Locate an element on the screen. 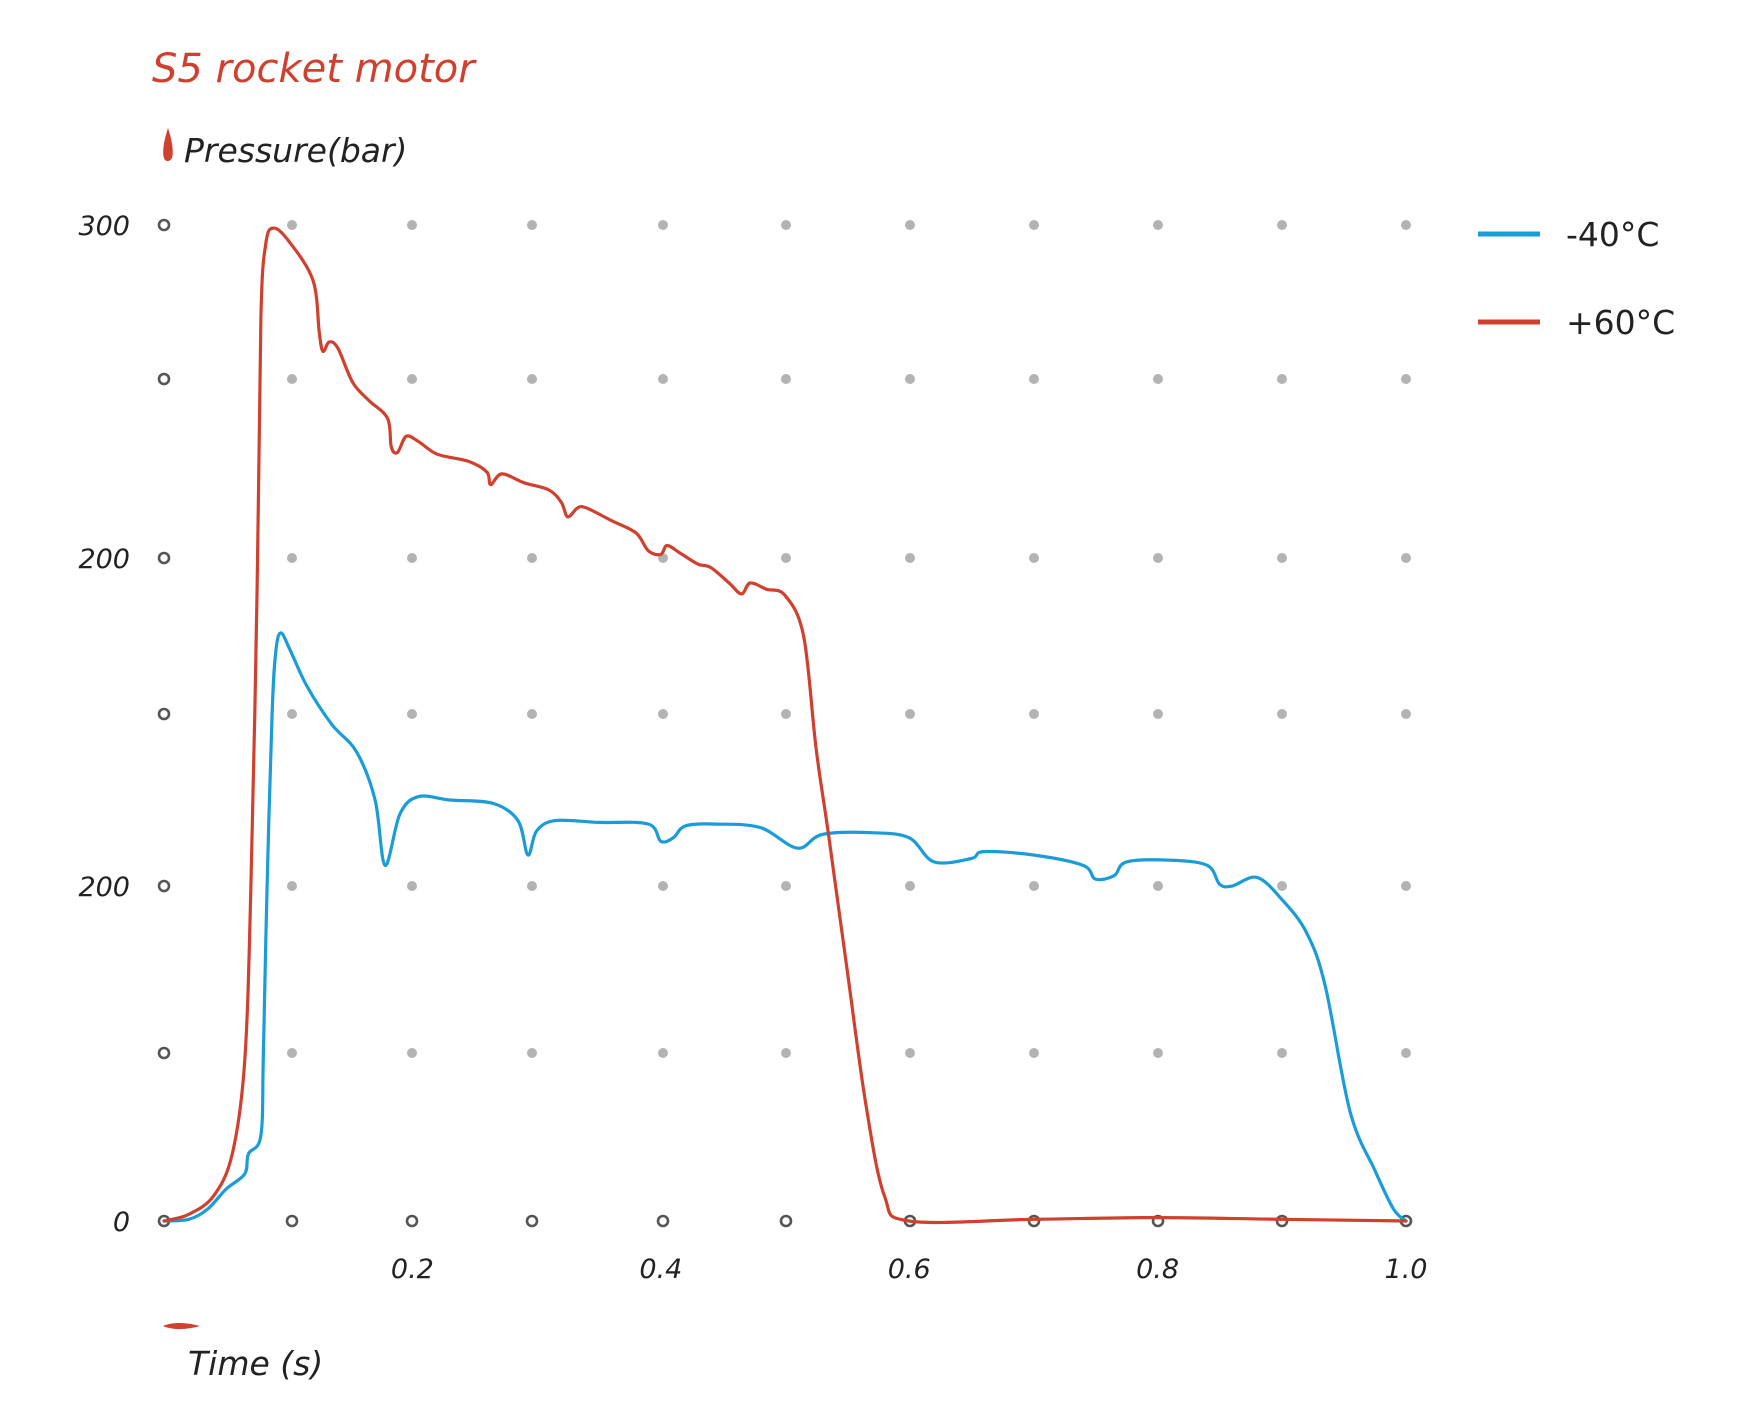  x-tick-label: 0.4 is located at coordinates (660, 1269).